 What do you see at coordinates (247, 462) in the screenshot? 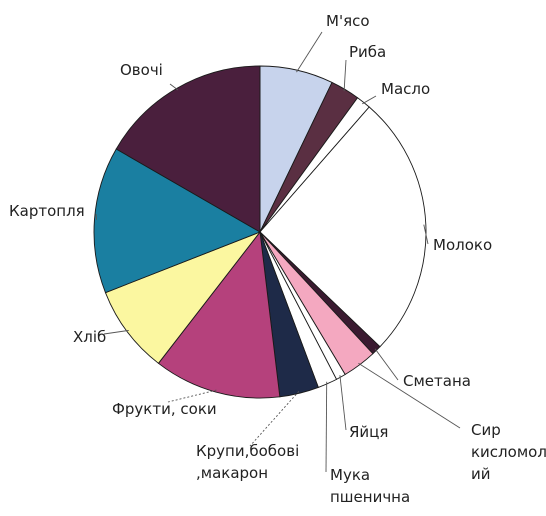
I see `slice-label-крупи-бобові-макарон: Крупи,бобові ,макарон` at bounding box center [247, 462].